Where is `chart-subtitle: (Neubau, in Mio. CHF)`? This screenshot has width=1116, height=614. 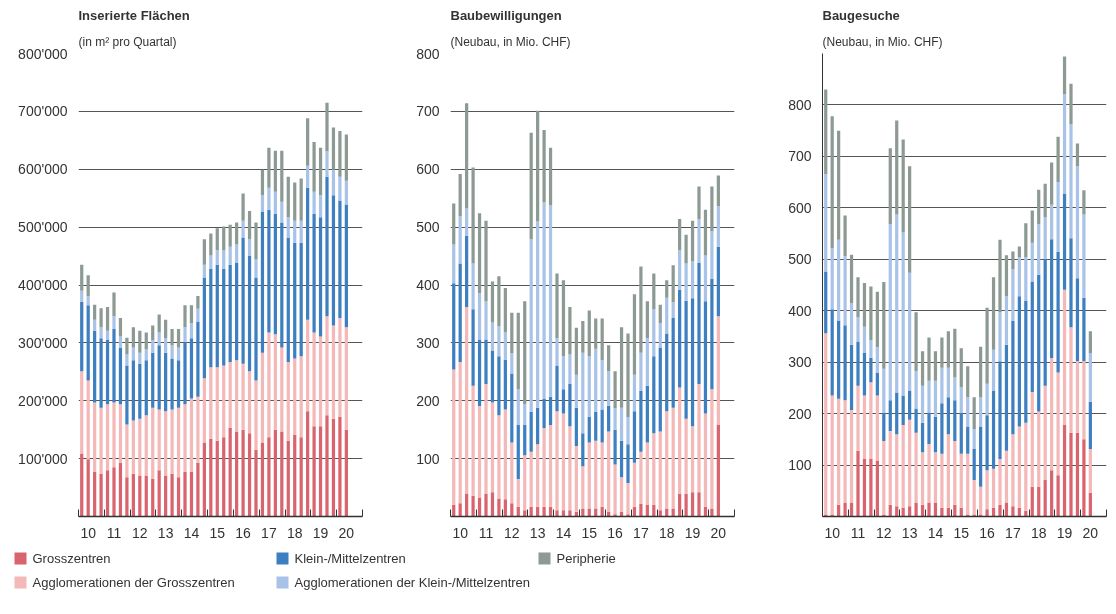 chart-subtitle: (Neubau, in Mio. CHF) is located at coordinates (882, 41).